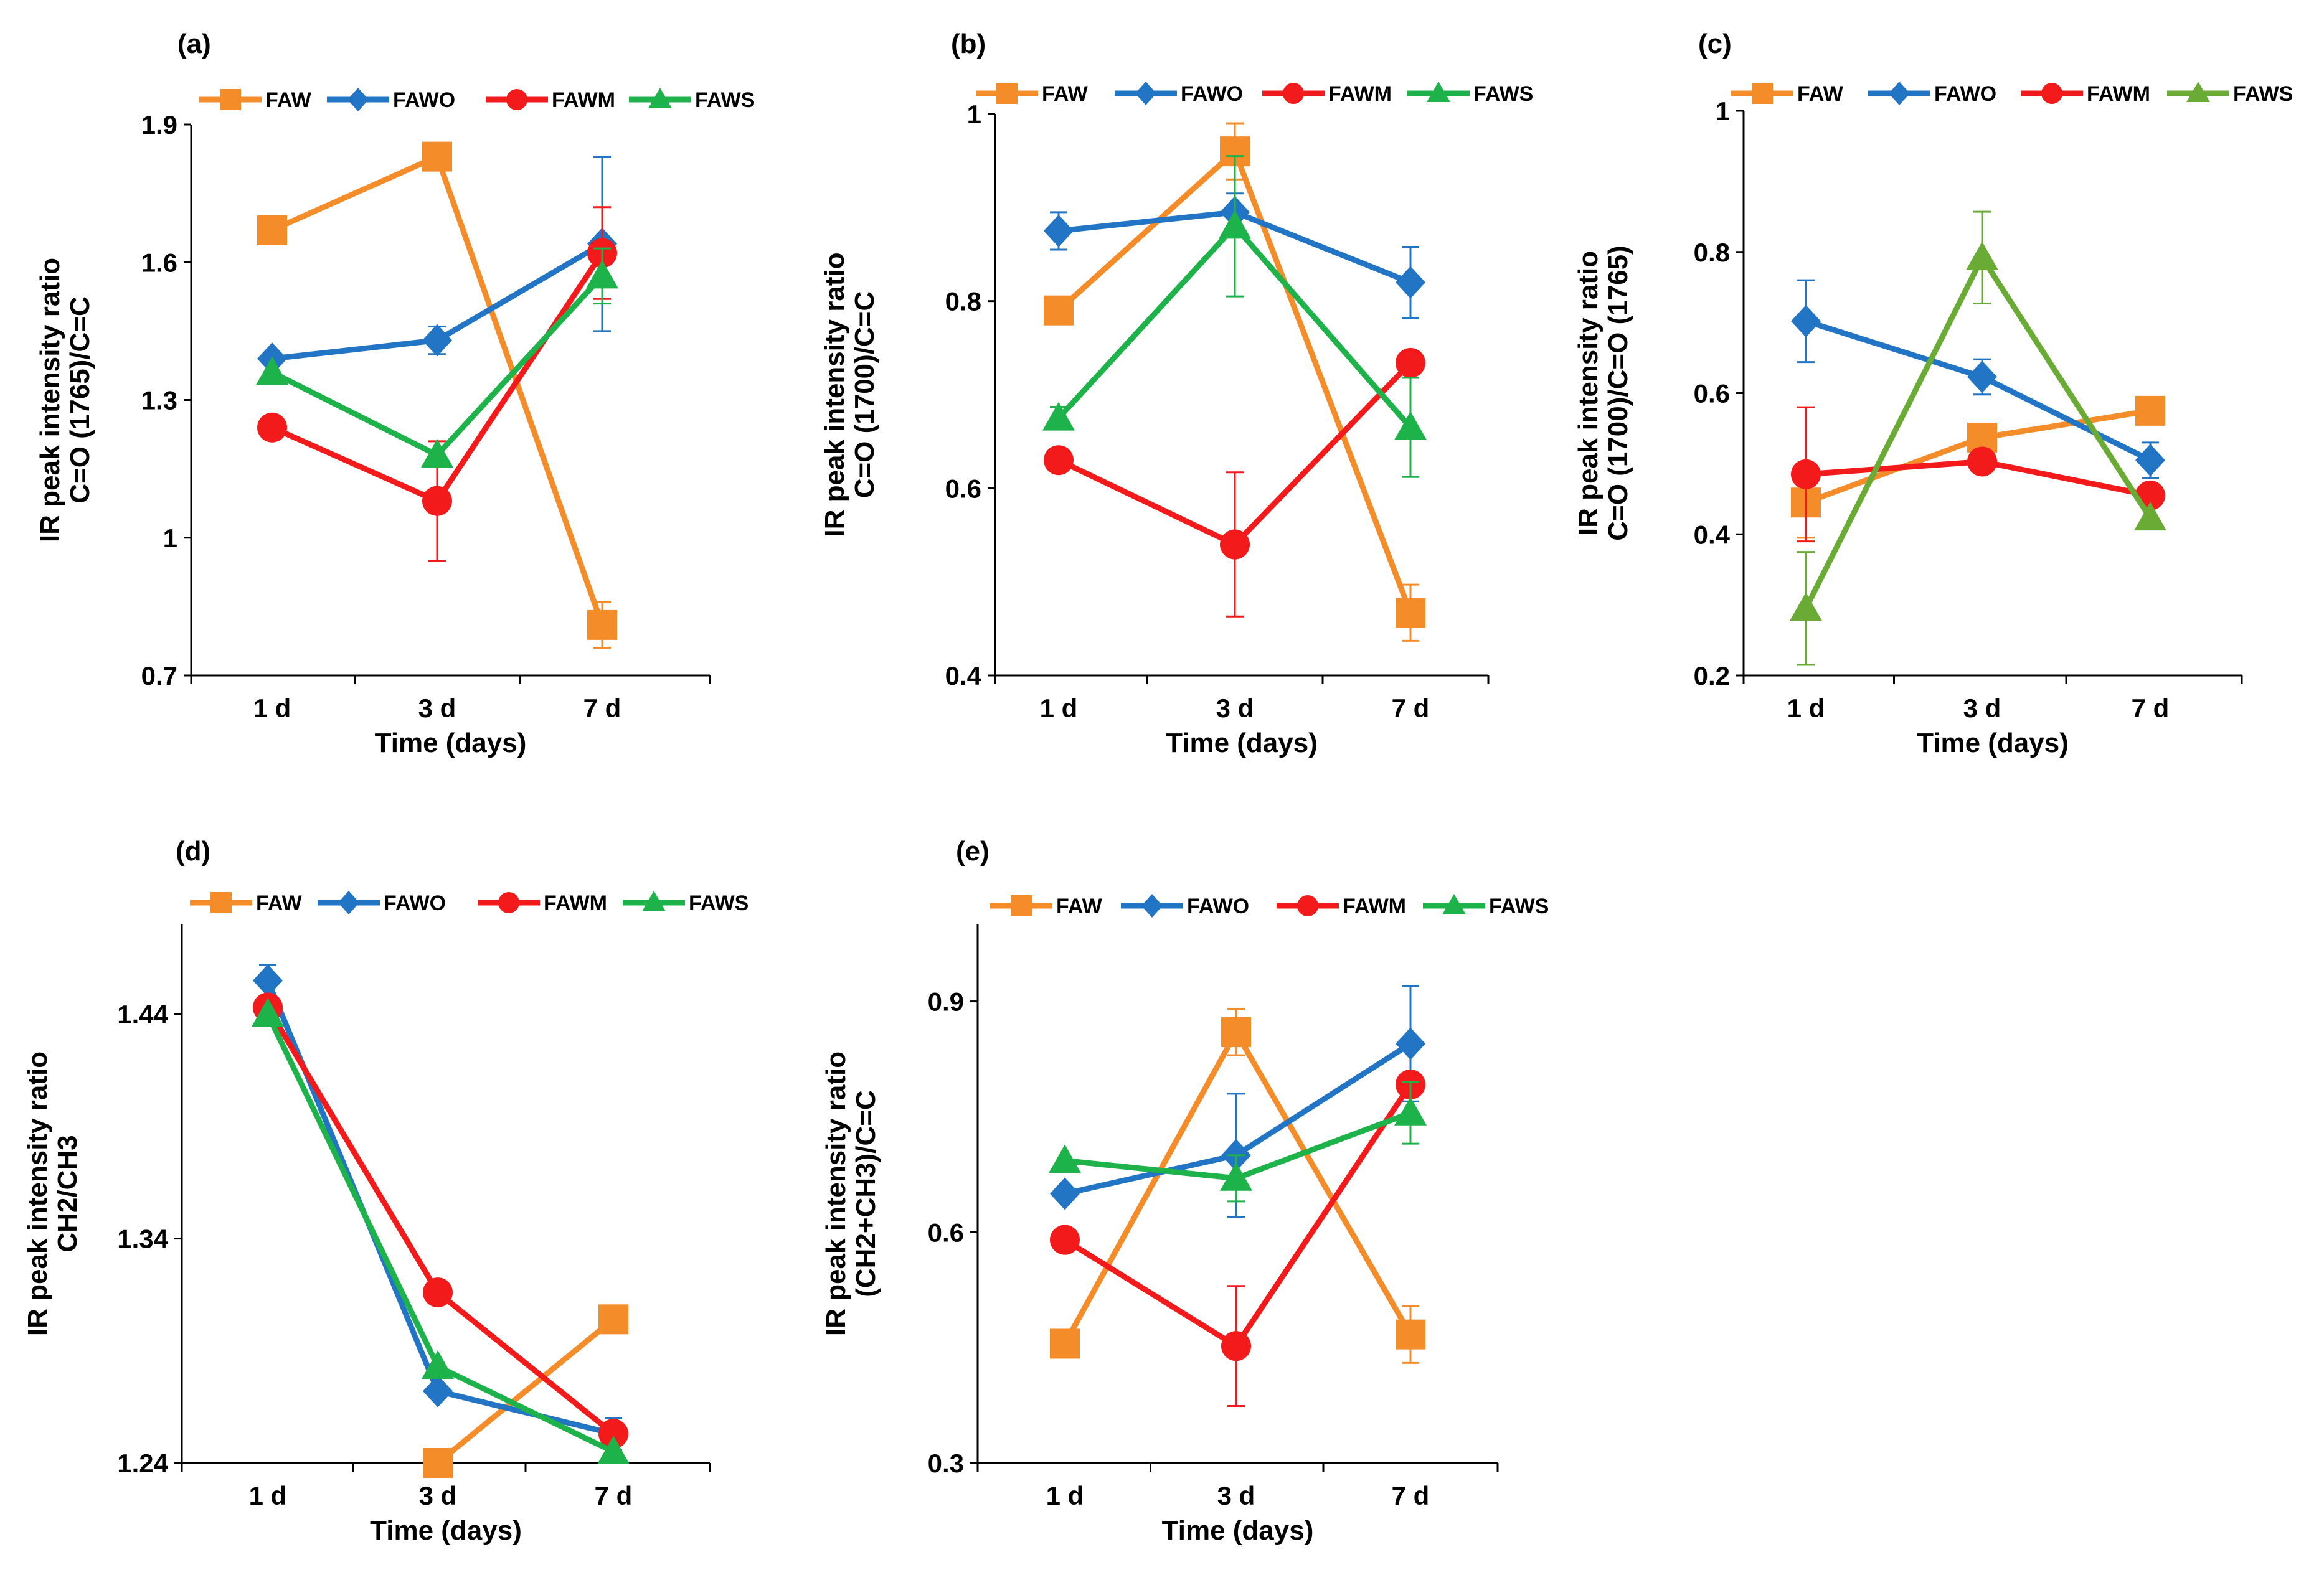  Describe the element at coordinates (1715, 44) in the screenshot. I see `panel-label: (c)` at that location.